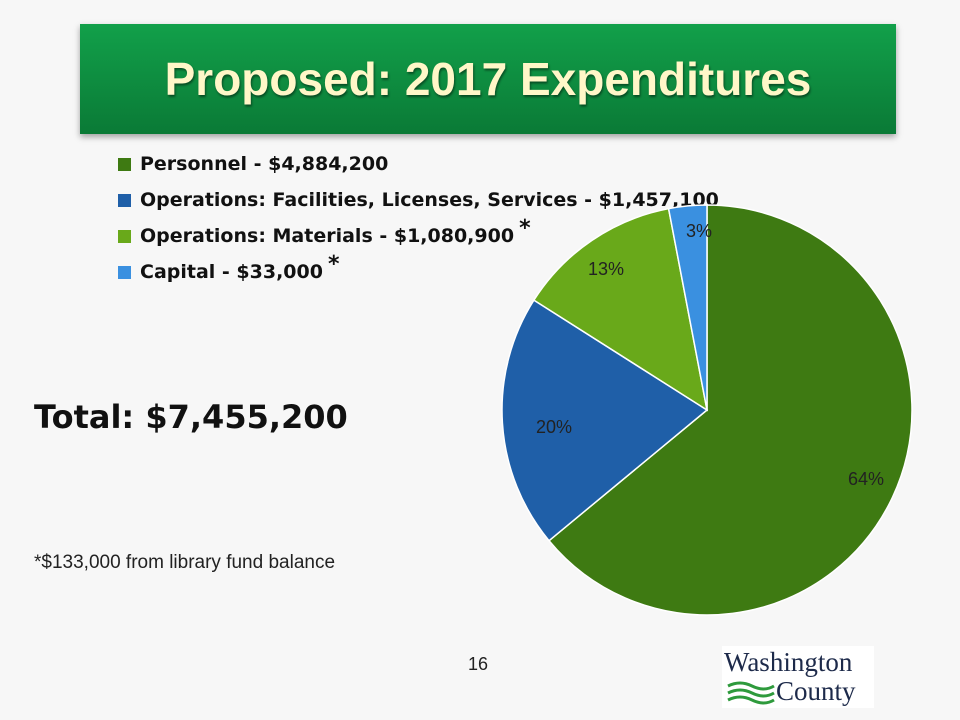 This screenshot has width=960, height=720. Describe the element at coordinates (418, 164) in the screenshot. I see `legend-item-personnel: Personnel - $4,884,200` at that location.